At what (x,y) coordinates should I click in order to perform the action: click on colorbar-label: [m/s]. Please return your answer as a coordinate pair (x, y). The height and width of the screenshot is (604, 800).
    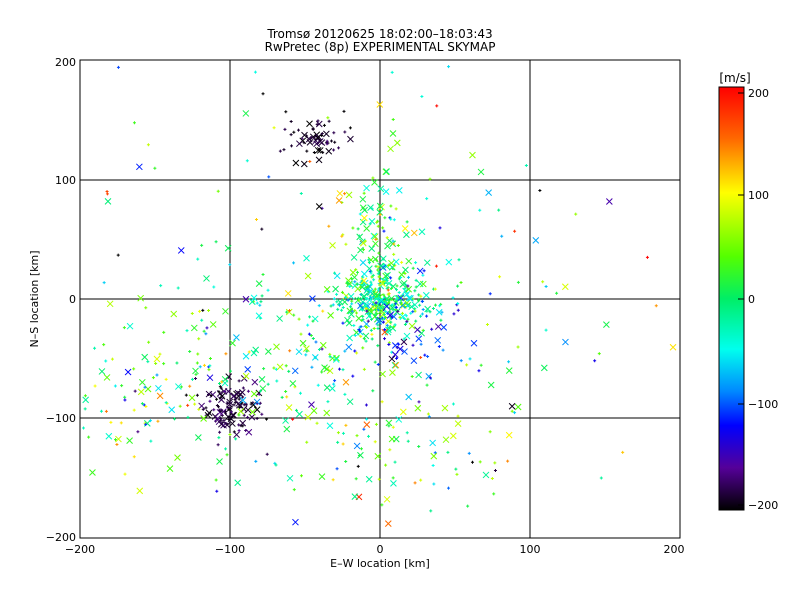
    Looking at the image, I should click on (734, 78).